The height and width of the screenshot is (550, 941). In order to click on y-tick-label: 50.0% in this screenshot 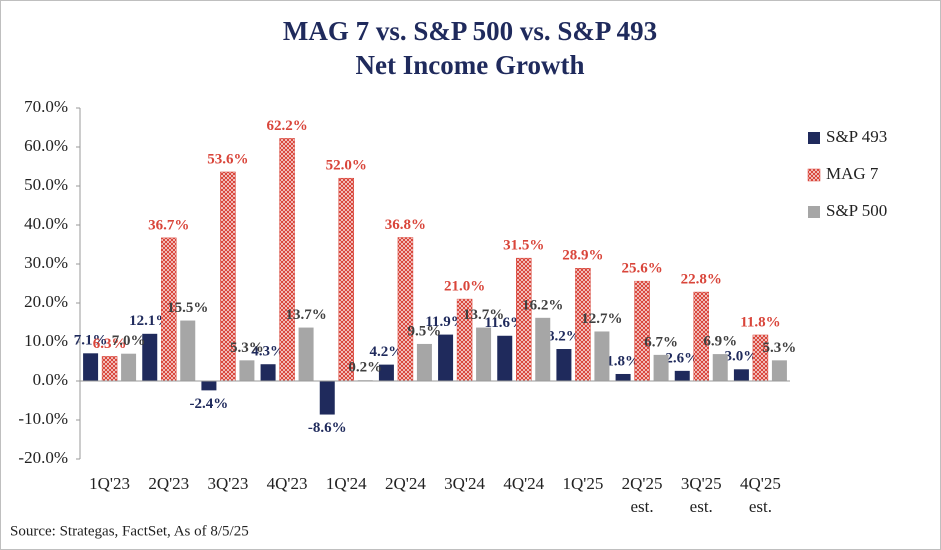, I will do `click(46, 184)`.